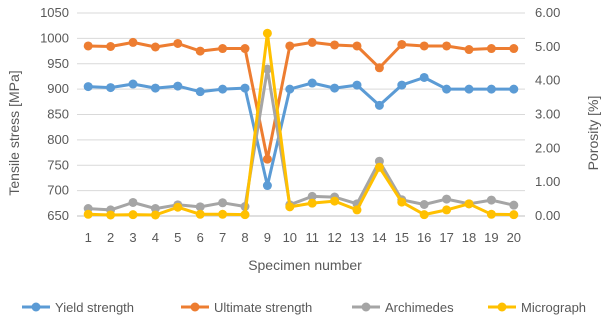 The height and width of the screenshot is (323, 609). I want to click on right-tick-label: 2.00, so click(547, 147).